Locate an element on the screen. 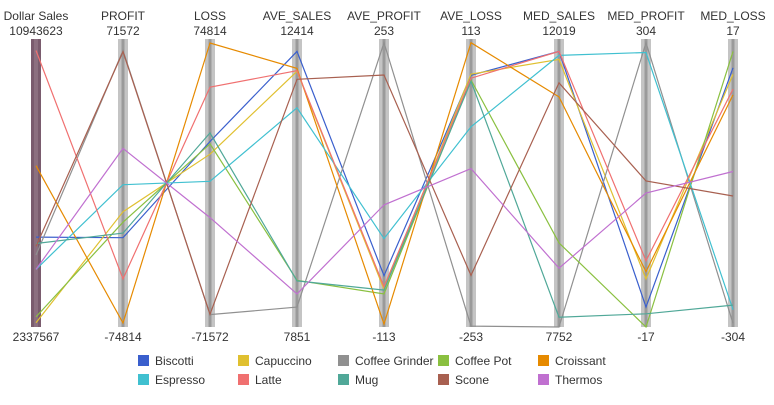 The image size is (774, 405). axis-min-label: -253 is located at coordinates (471, 337).